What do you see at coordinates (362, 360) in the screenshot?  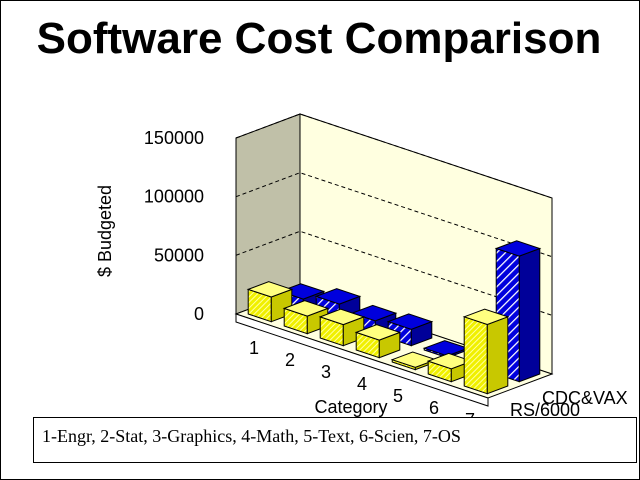 I see `floor-front-edge` at bounding box center [362, 360].